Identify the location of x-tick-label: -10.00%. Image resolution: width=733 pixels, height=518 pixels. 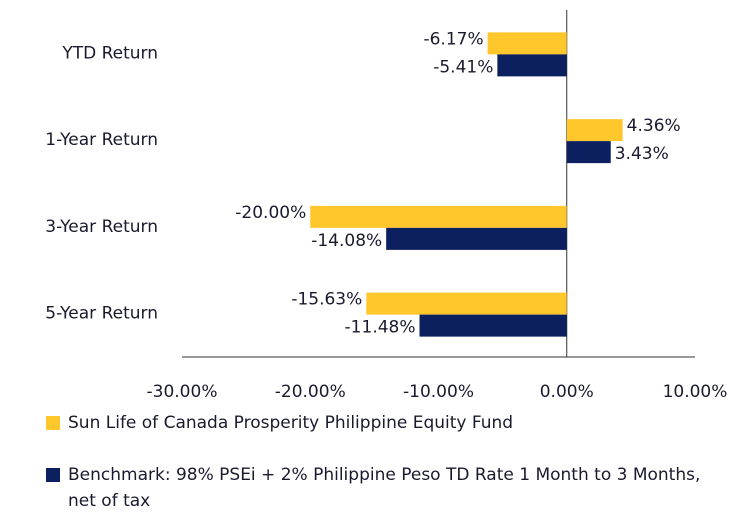
(438, 391).